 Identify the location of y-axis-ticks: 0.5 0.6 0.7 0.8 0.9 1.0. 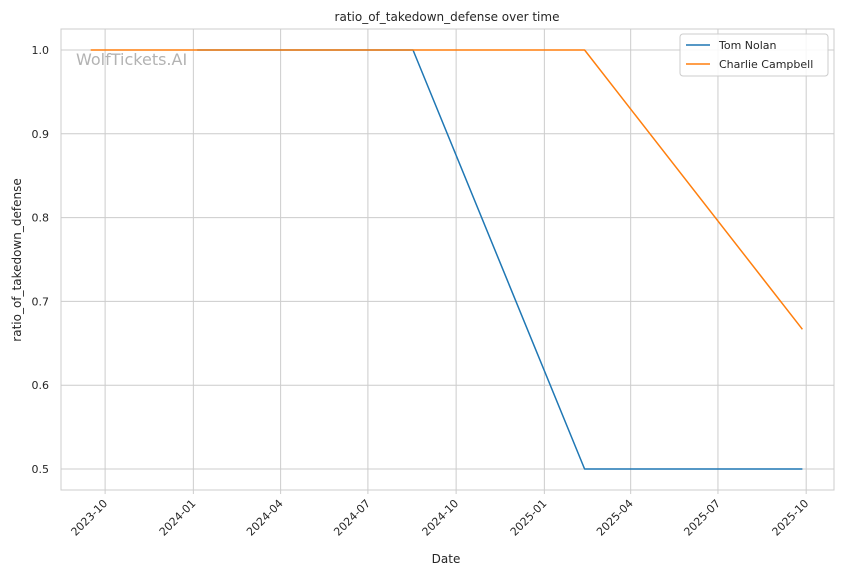
(41, 260).